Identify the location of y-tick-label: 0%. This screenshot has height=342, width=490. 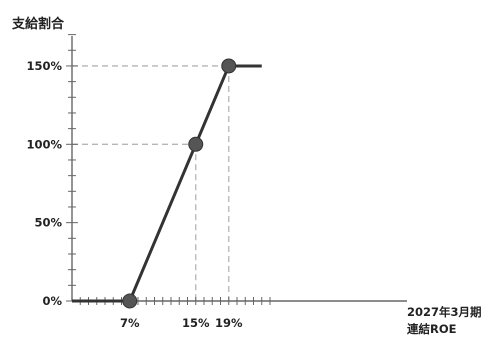
(52, 301).